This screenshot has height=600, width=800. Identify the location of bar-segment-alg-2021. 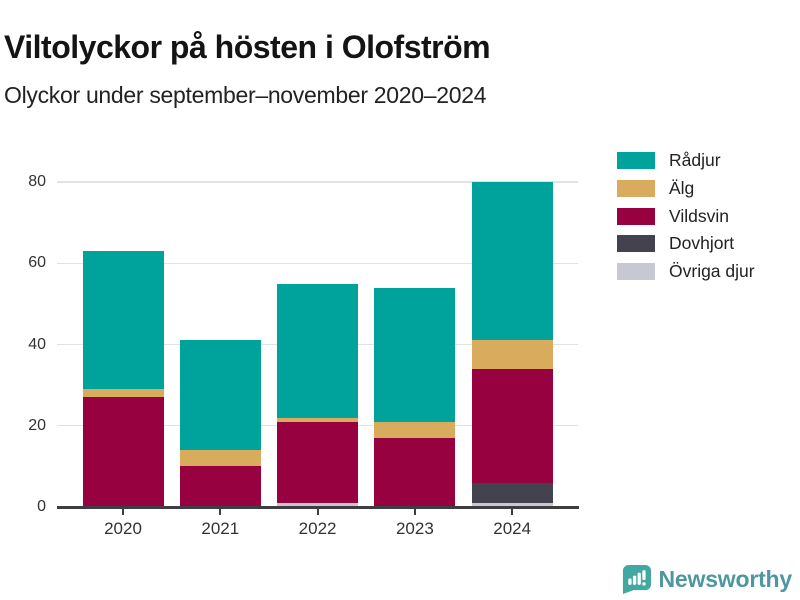
(220, 458).